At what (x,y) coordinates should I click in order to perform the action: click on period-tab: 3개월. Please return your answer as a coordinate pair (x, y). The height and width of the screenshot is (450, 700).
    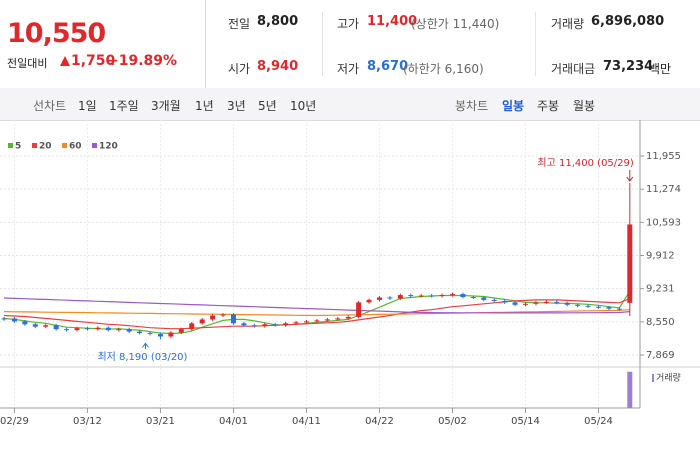
    Looking at the image, I should click on (166, 106).